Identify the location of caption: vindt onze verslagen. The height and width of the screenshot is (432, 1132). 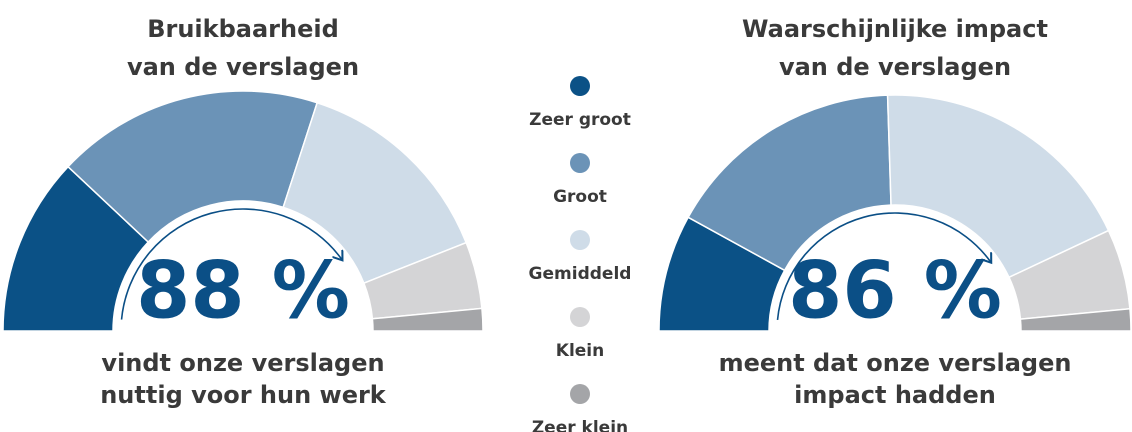
(242, 363).